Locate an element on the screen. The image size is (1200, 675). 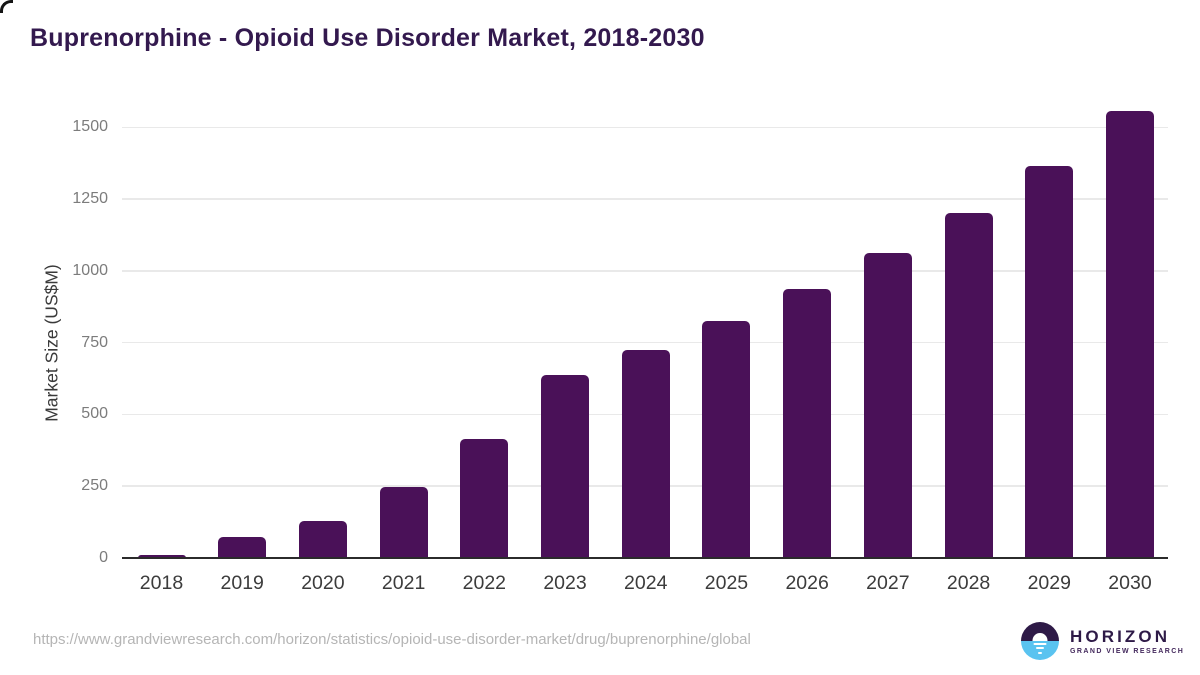
bar-2025 is located at coordinates (726, 439).